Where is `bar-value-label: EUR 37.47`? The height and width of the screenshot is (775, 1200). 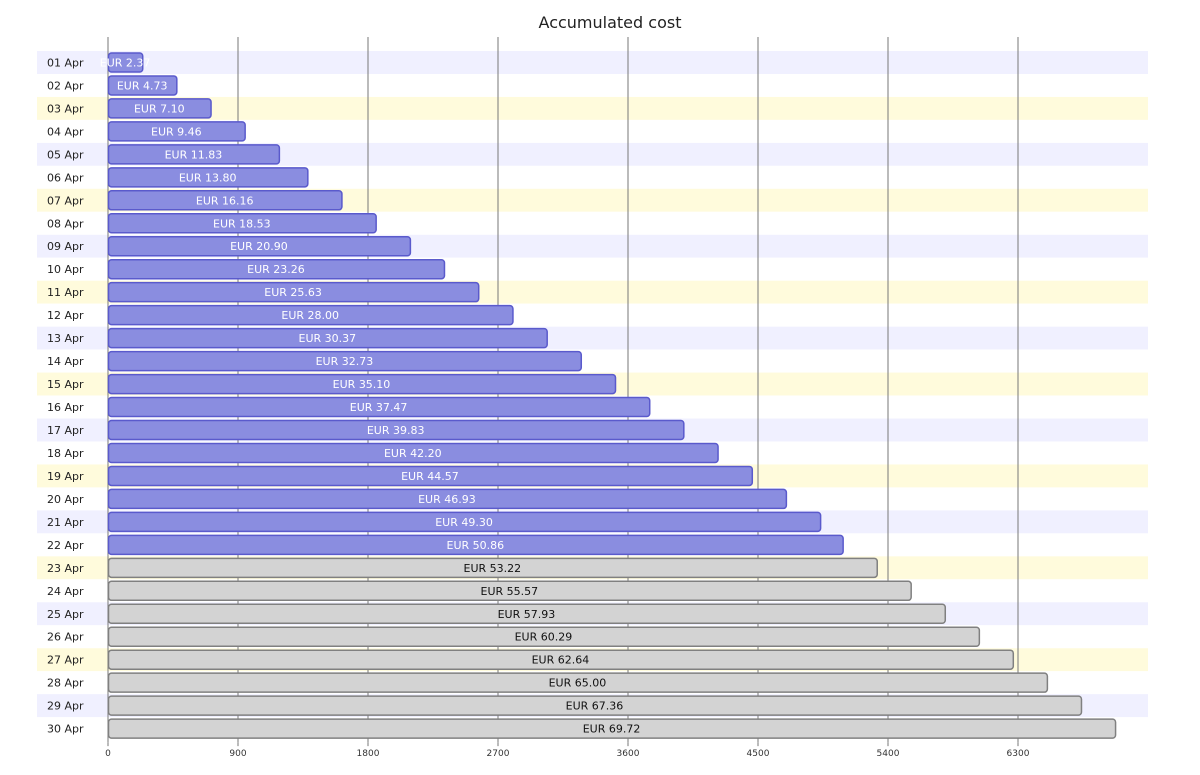 bar-value-label: EUR 37.47 is located at coordinates (379, 407).